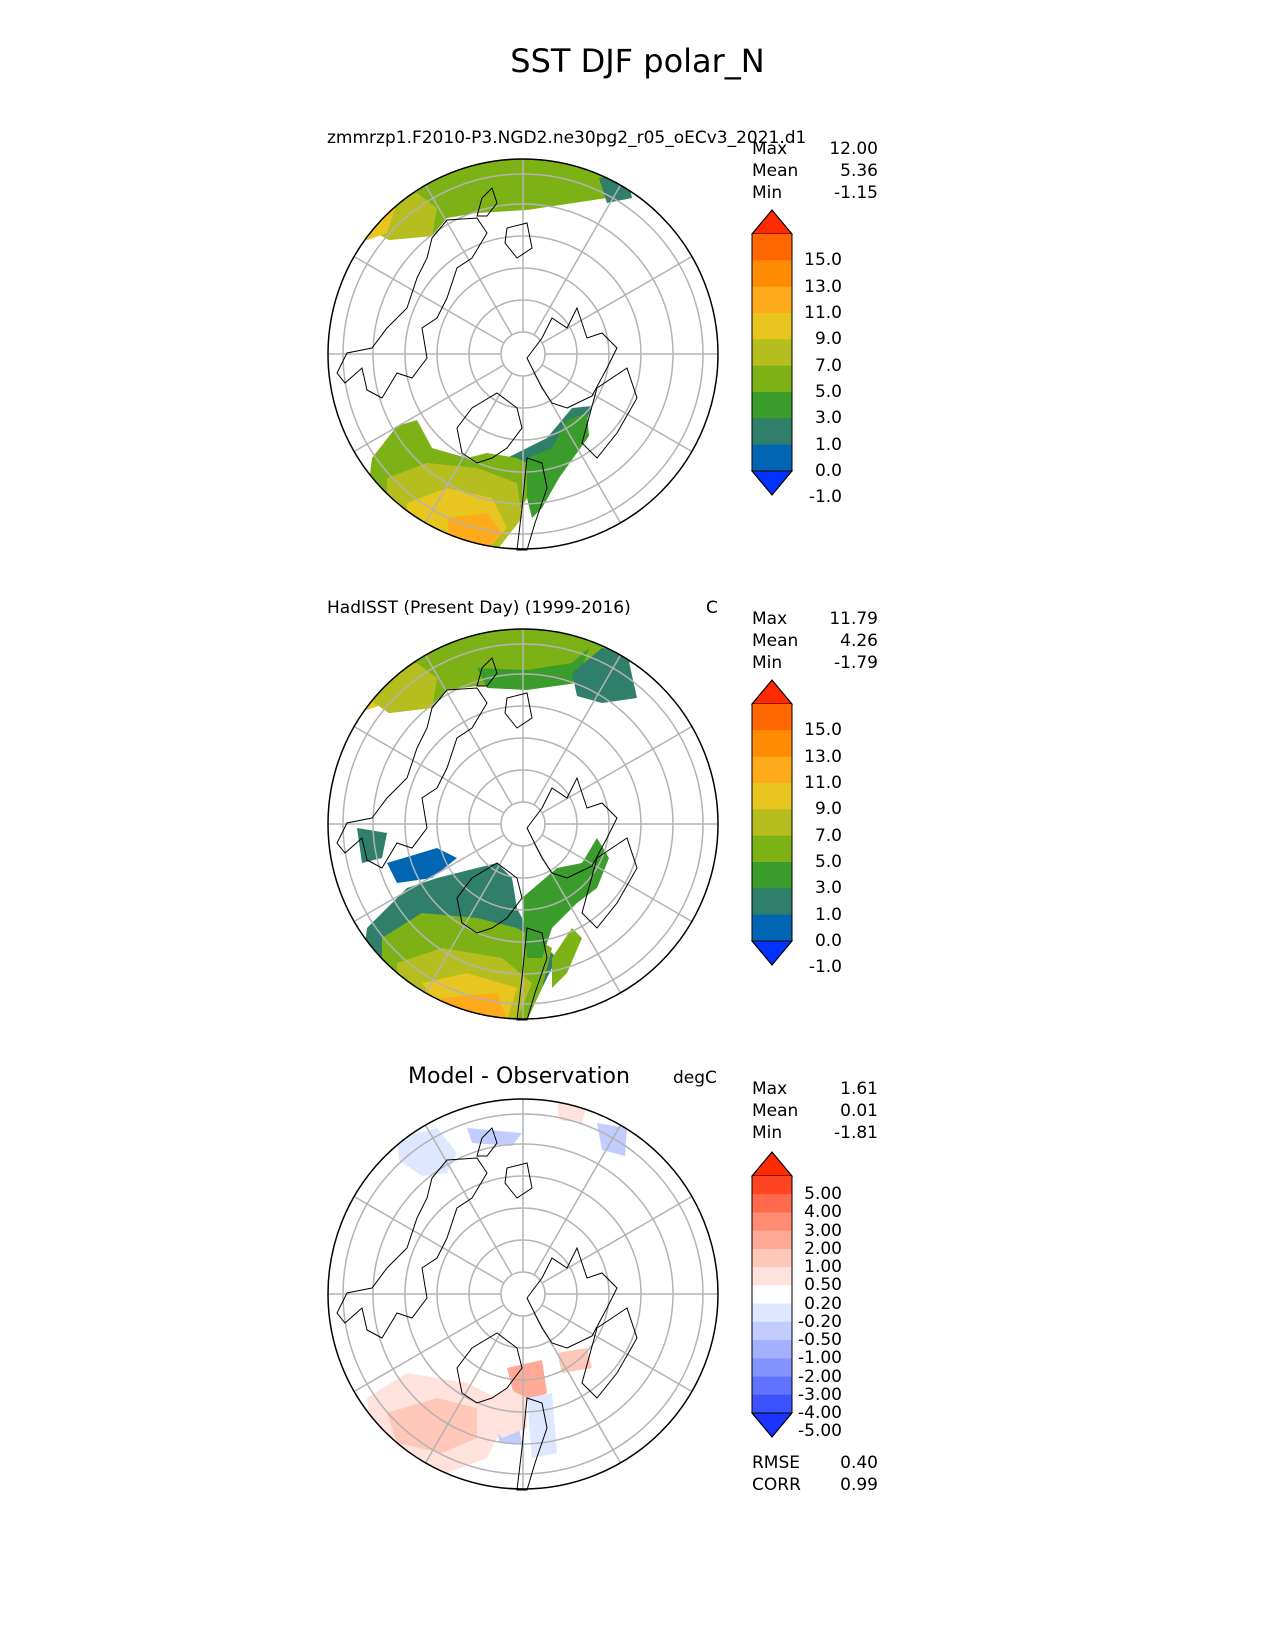 The width and height of the screenshot is (1275, 1650). I want to click on colorbar-tick-label: -0.20, so click(820, 1321).